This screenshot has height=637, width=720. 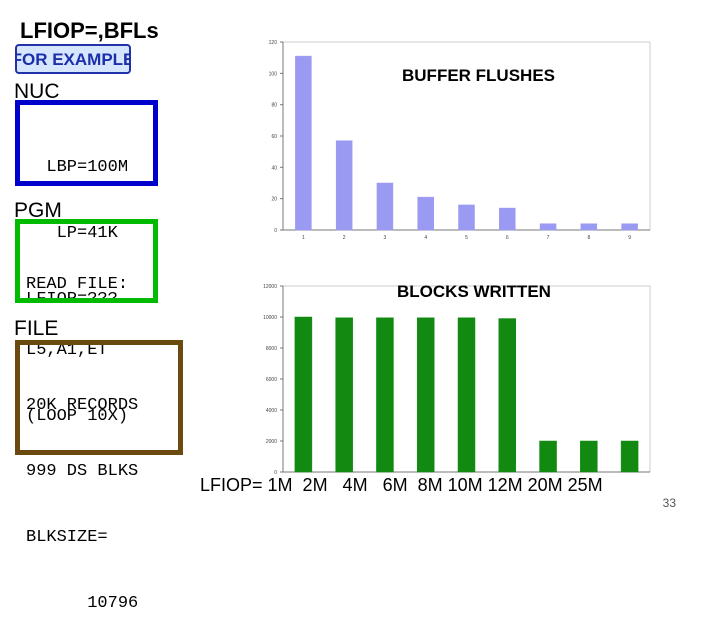 I want to click on x-tick-label: 2, so click(x=344, y=238).